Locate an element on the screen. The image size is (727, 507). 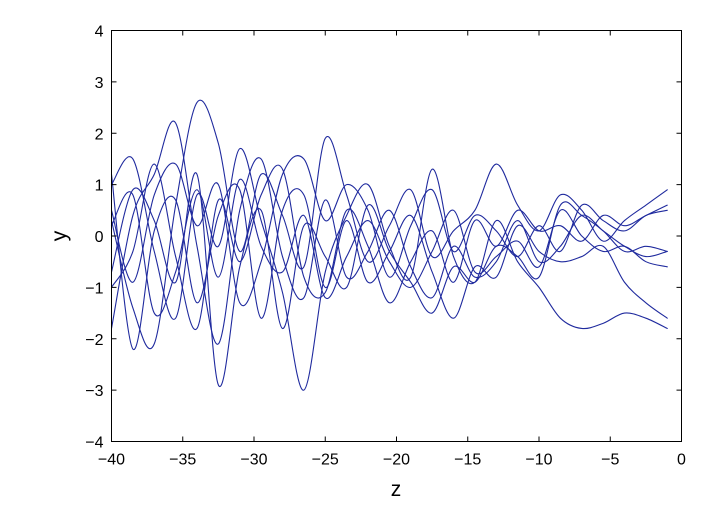
y-tick-label: 2 is located at coordinates (99, 134).